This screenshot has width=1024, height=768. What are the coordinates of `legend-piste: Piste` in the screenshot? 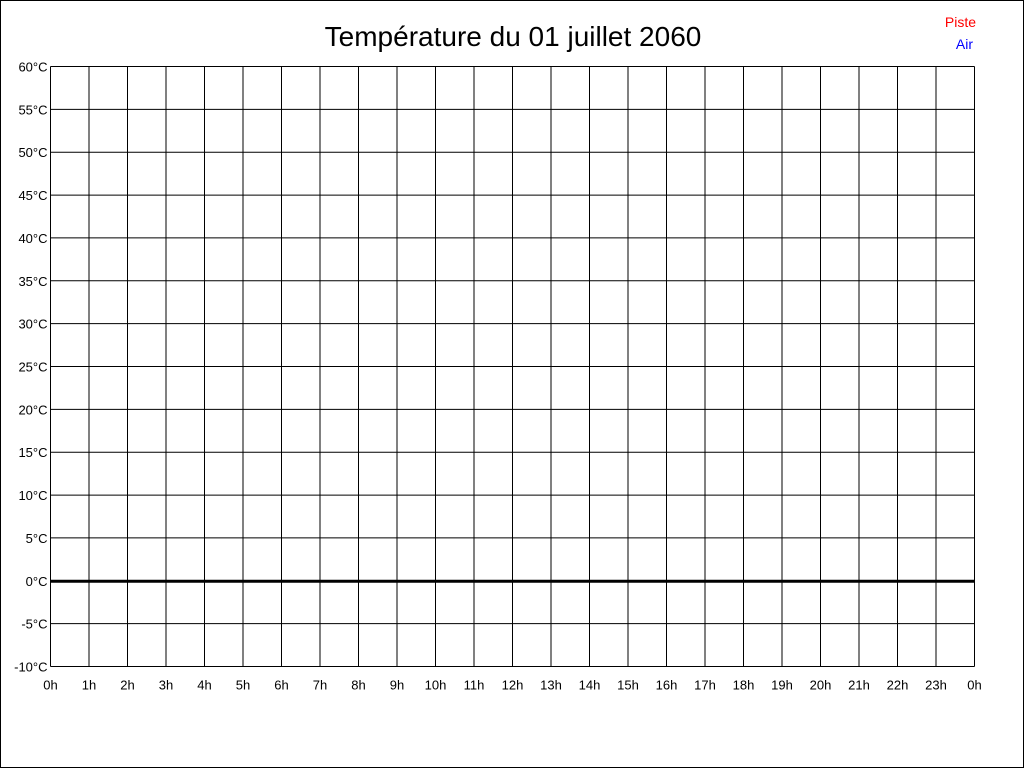 It's located at (960, 22).